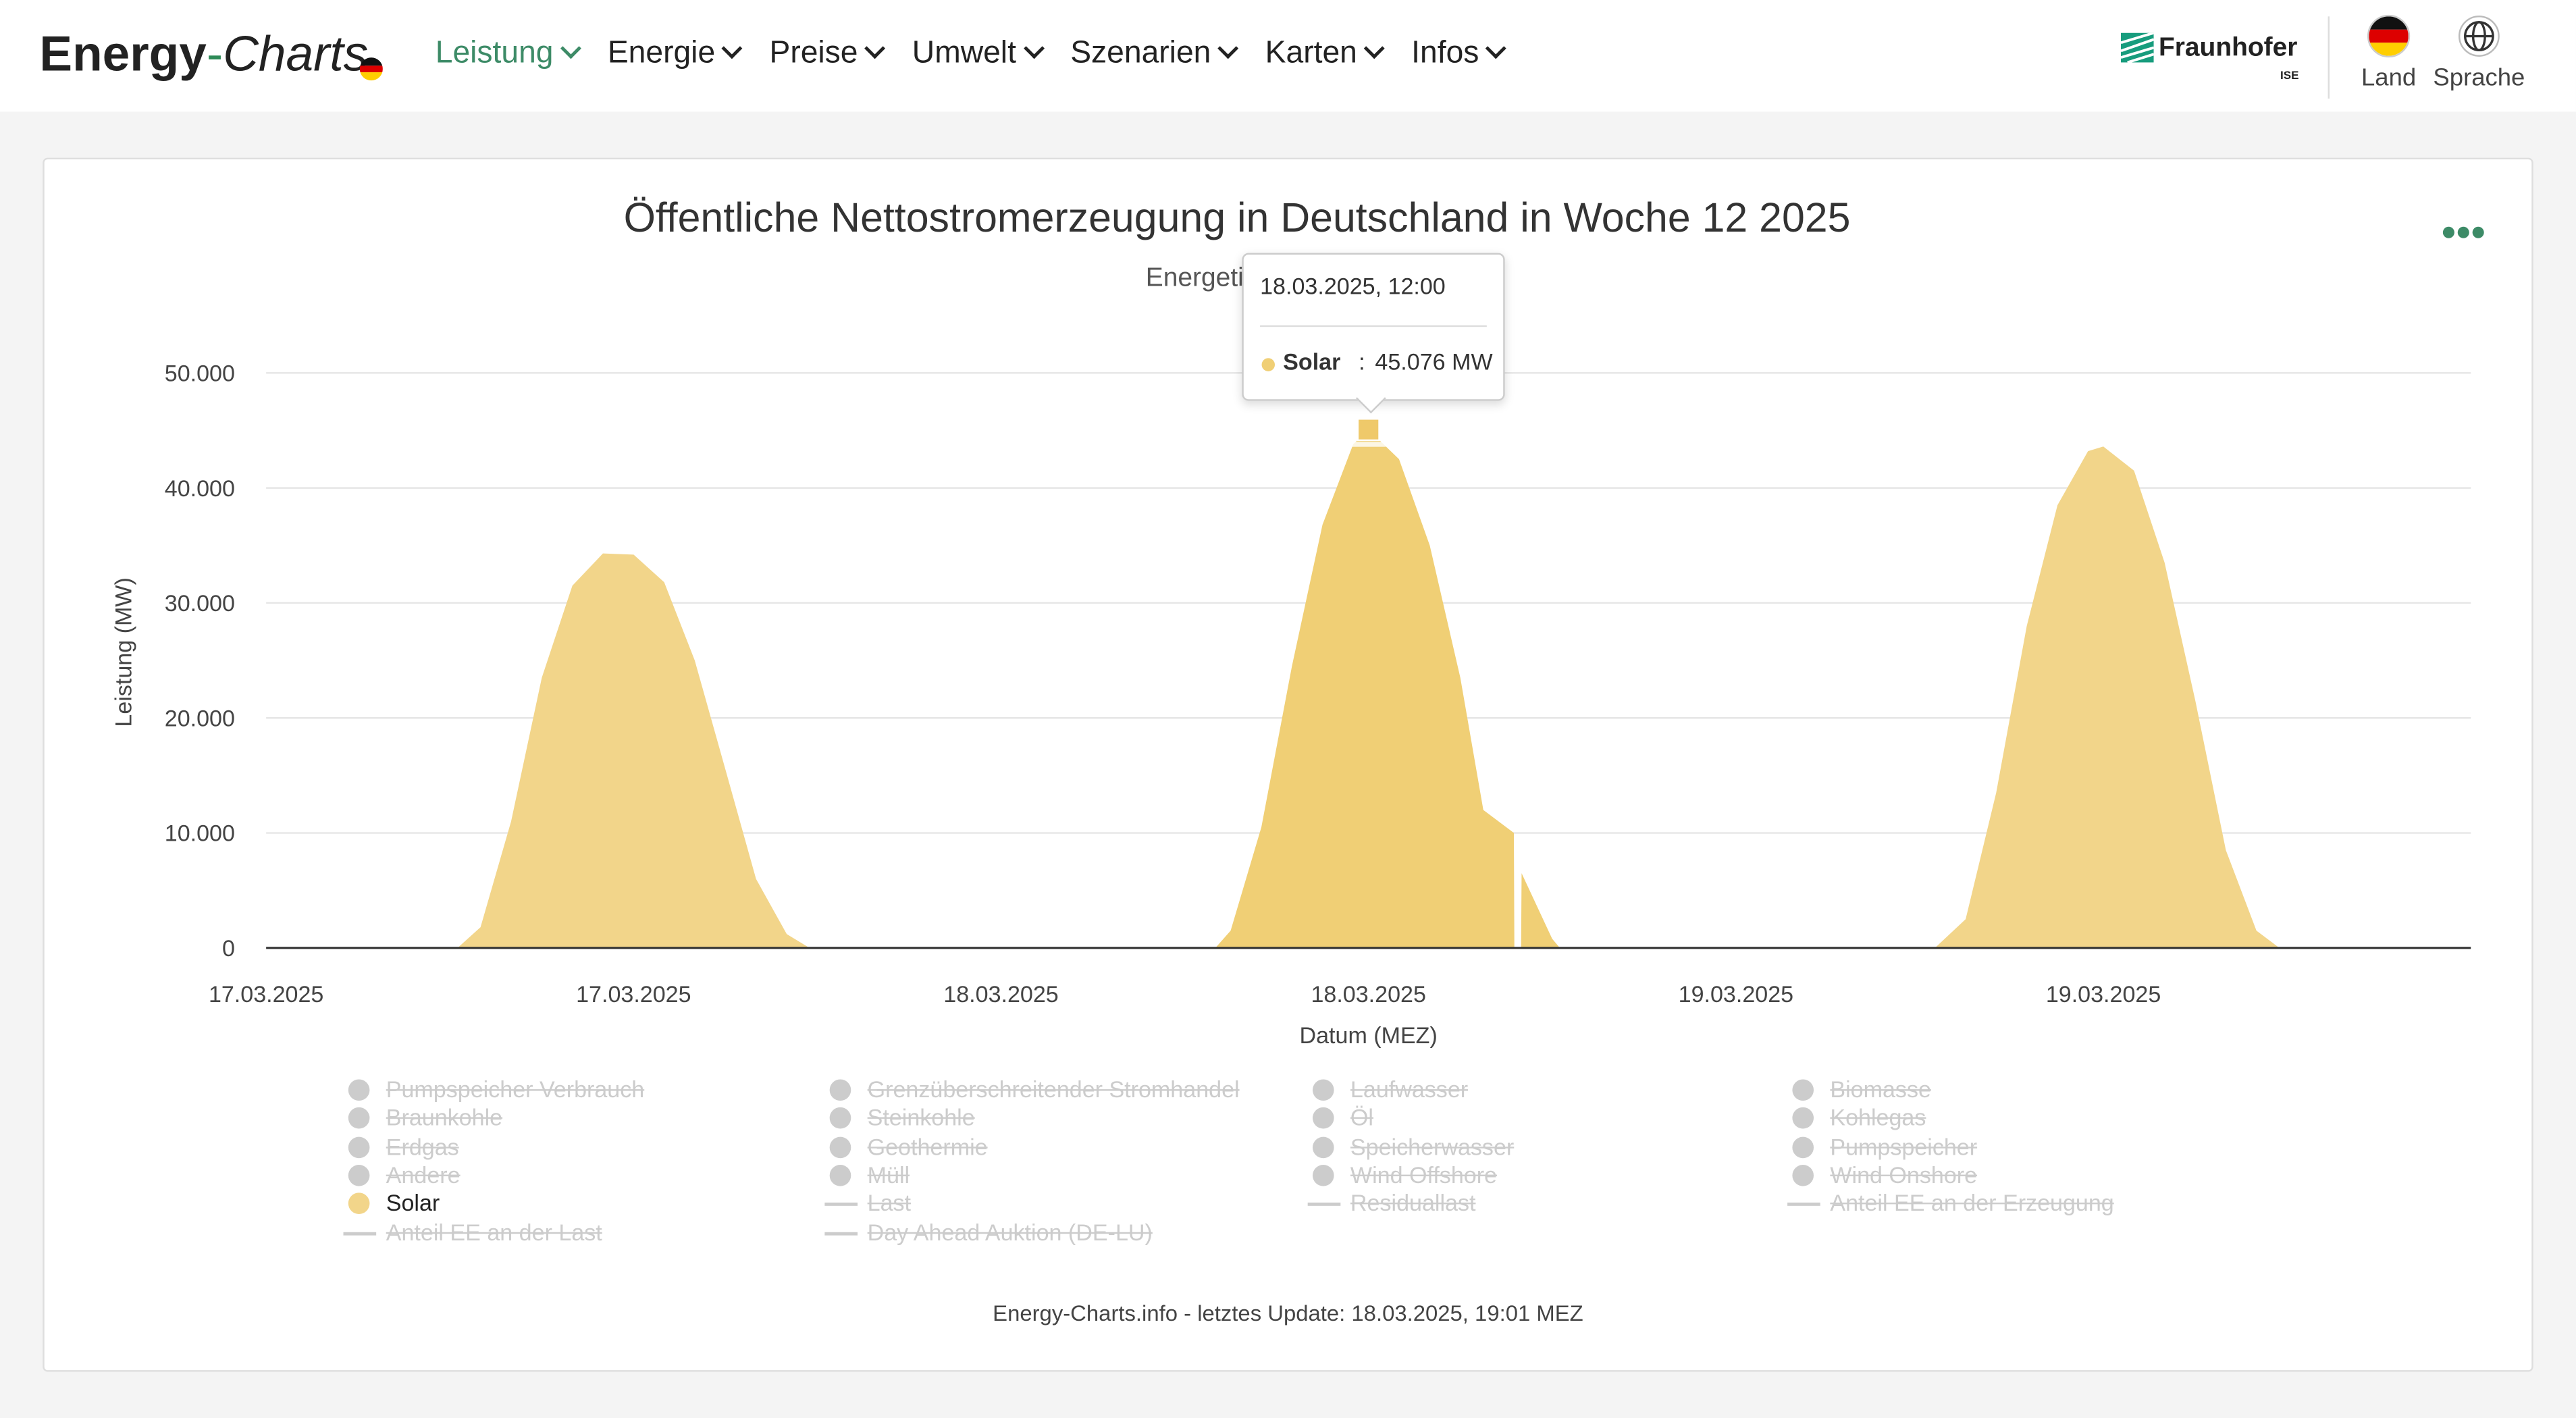 The width and height of the screenshot is (2576, 1418). Describe the element at coordinates (928, 1145) in the screenshot. I see `legend-label: Geothermie` at that location.